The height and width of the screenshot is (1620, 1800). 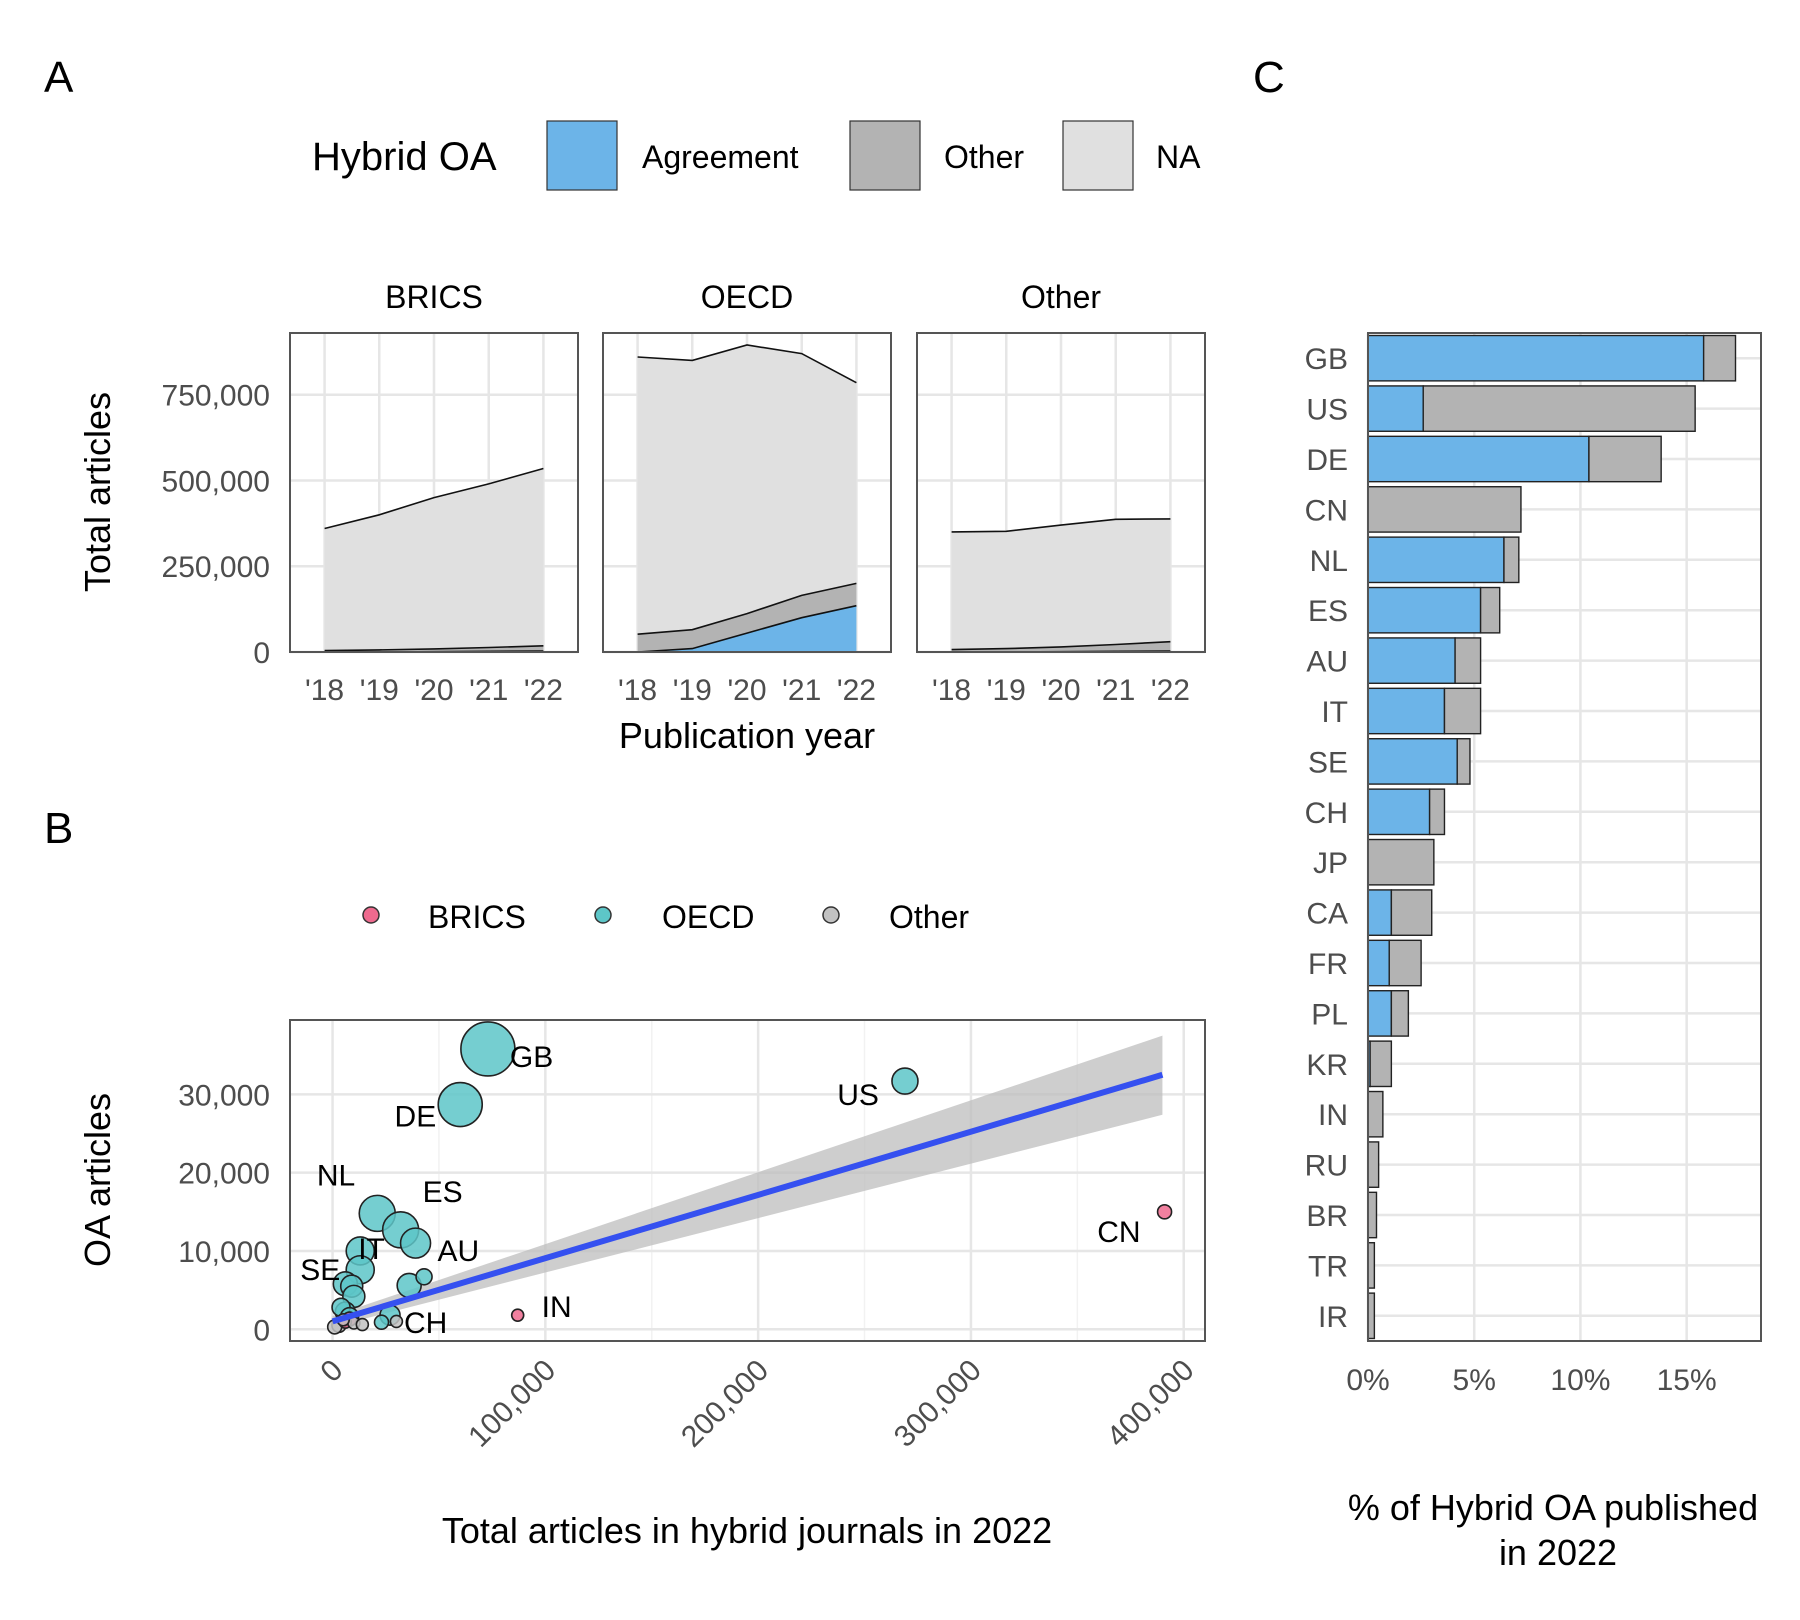 What do you see at coordinates (1118, 1232) in the screenshot?
I see `point-label-cn: CN` at bounding box center [1118, 1232].